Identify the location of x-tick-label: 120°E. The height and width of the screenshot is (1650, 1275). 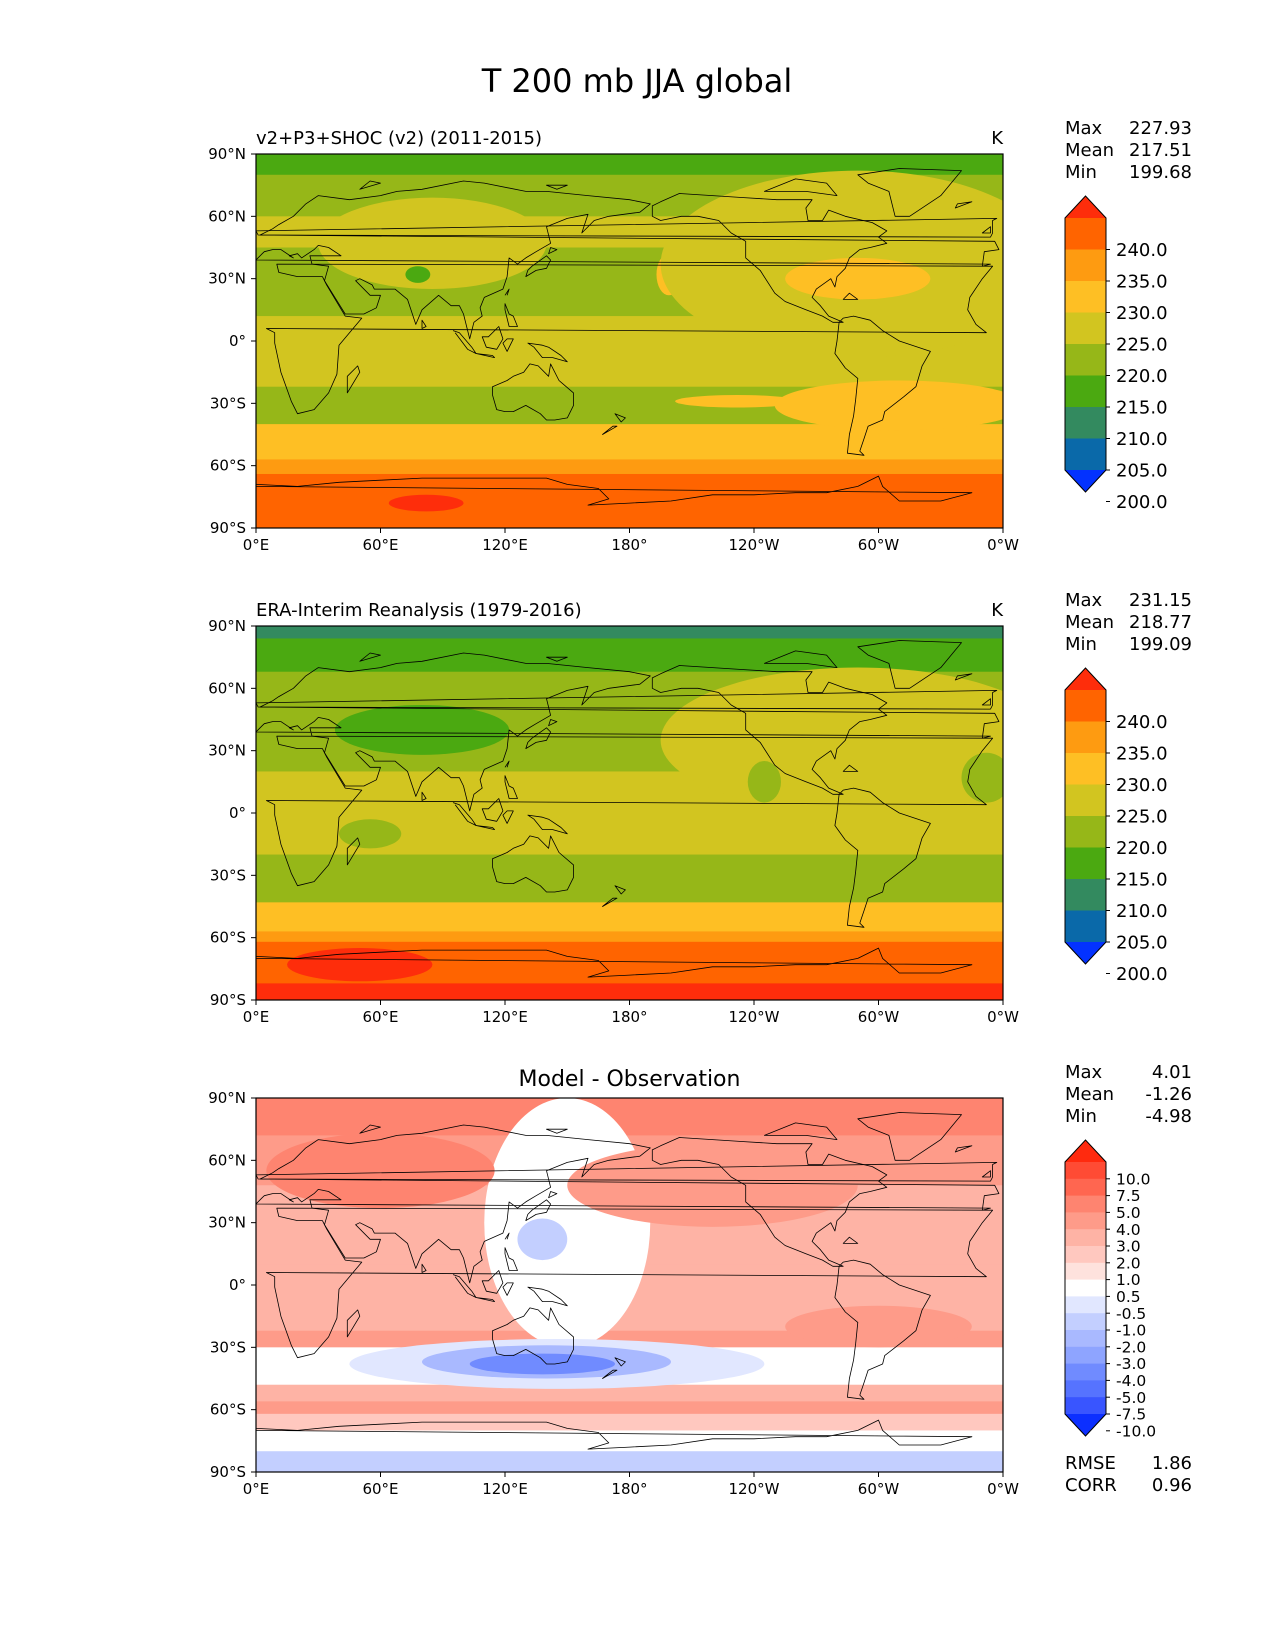
(505, 1017).